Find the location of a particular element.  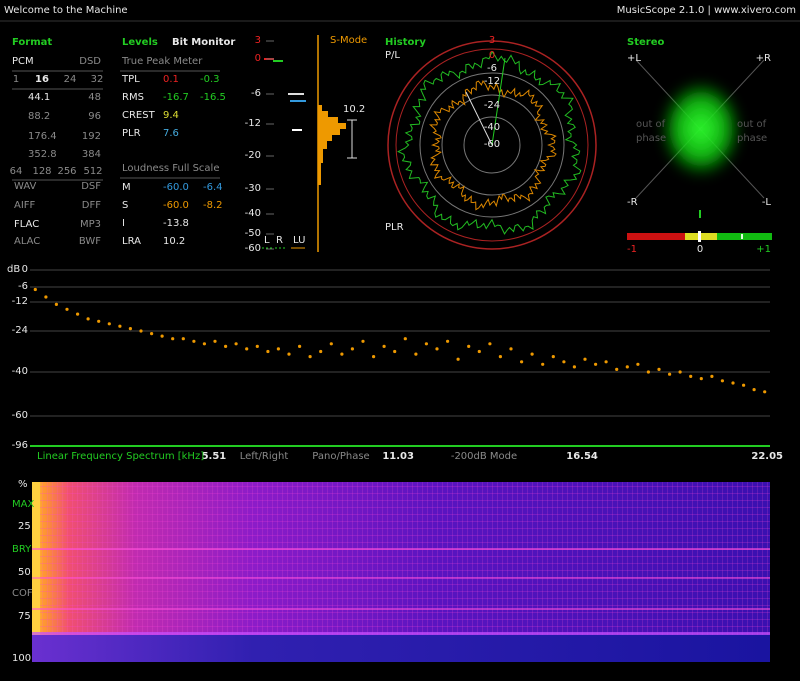

xticks: 5.51 is located at coordinates (214, 456).